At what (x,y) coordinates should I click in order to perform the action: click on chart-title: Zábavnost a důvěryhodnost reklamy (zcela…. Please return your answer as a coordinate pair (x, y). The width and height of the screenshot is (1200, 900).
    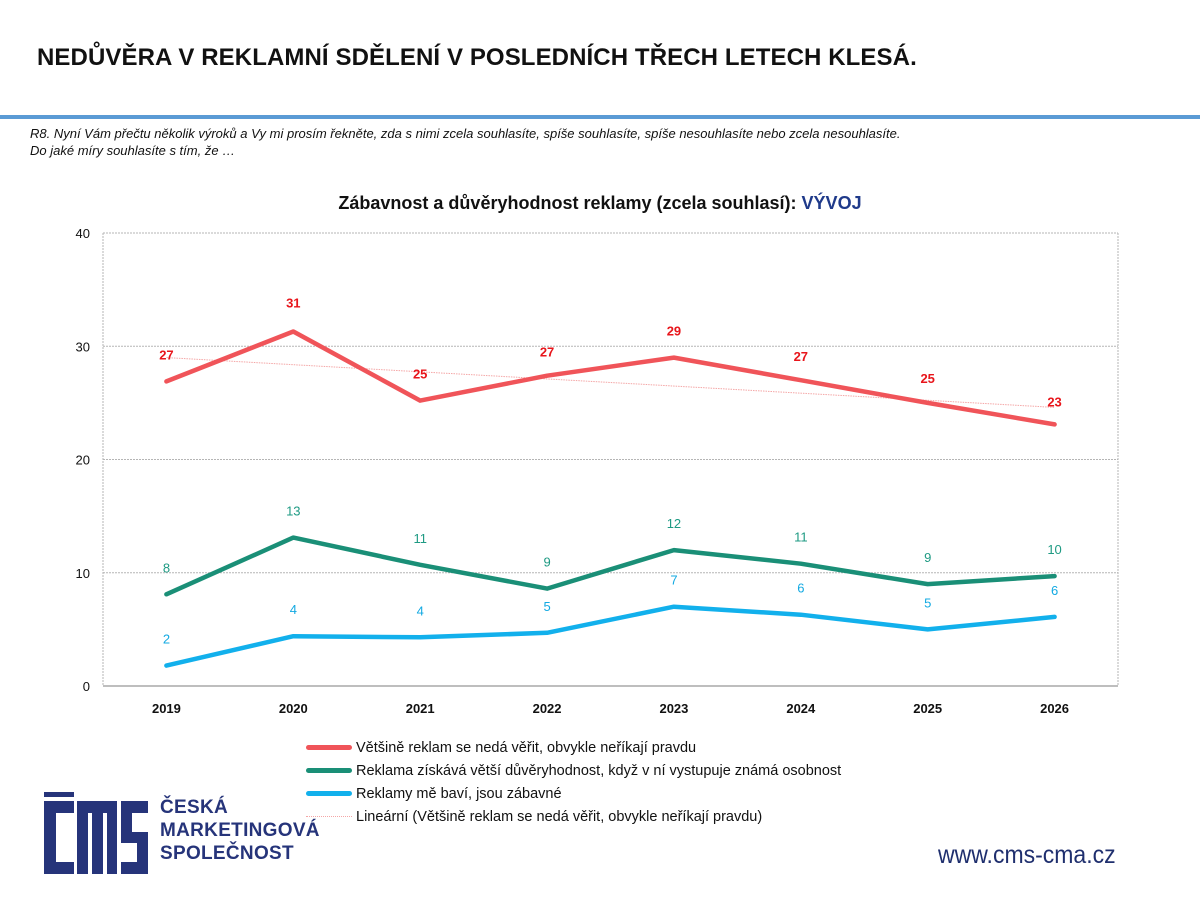
    Looking at the image, I should click on (600, 203).